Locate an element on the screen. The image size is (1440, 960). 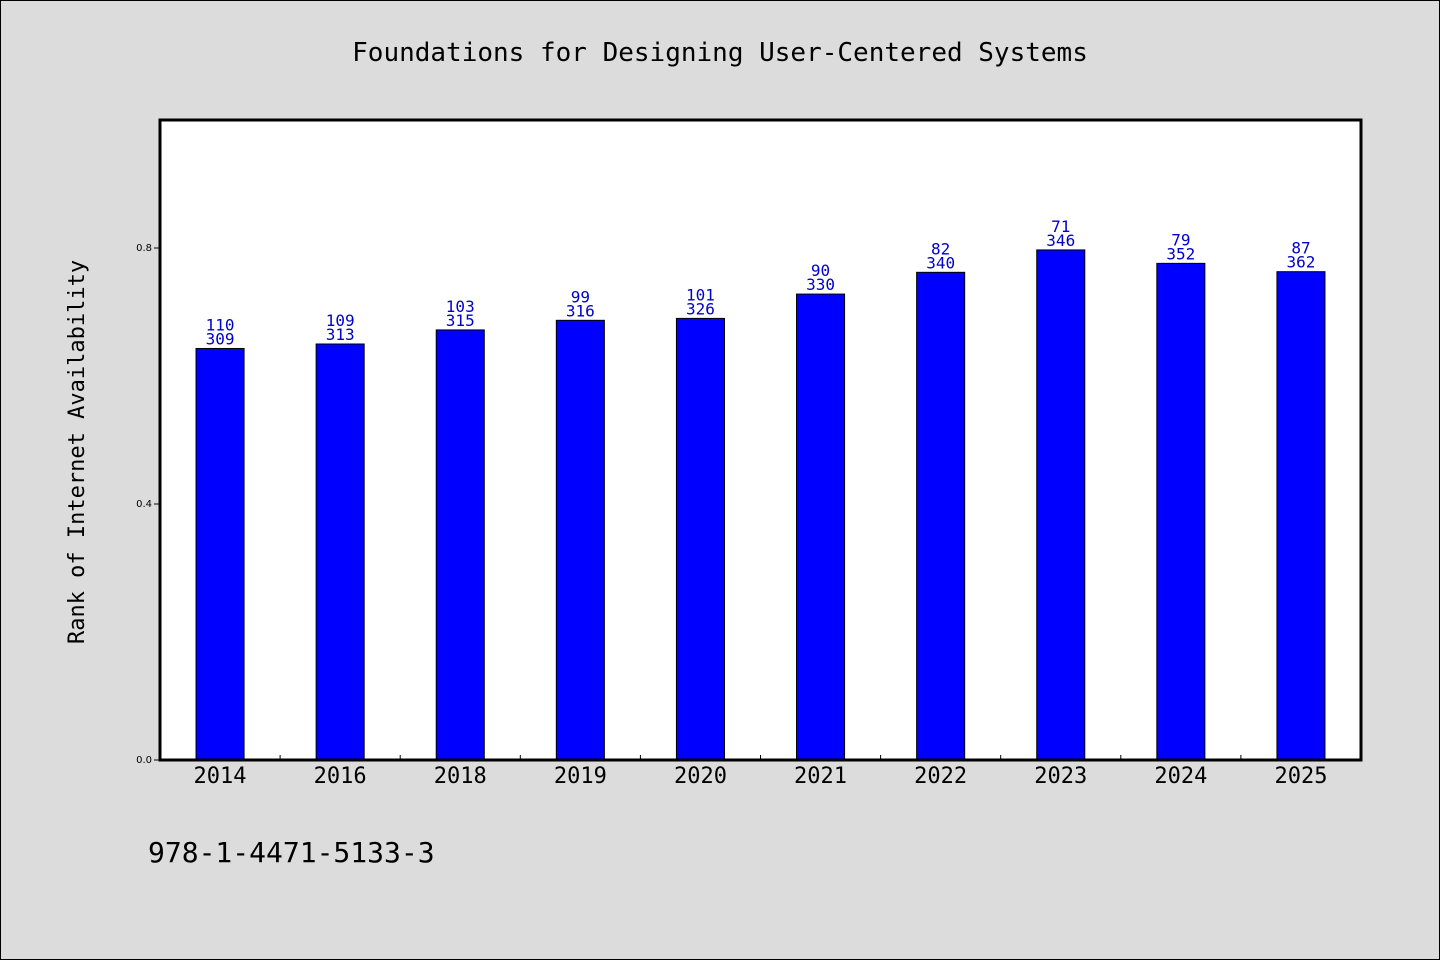
x-tick-label: 2019 is located at coordinates (580, 776).